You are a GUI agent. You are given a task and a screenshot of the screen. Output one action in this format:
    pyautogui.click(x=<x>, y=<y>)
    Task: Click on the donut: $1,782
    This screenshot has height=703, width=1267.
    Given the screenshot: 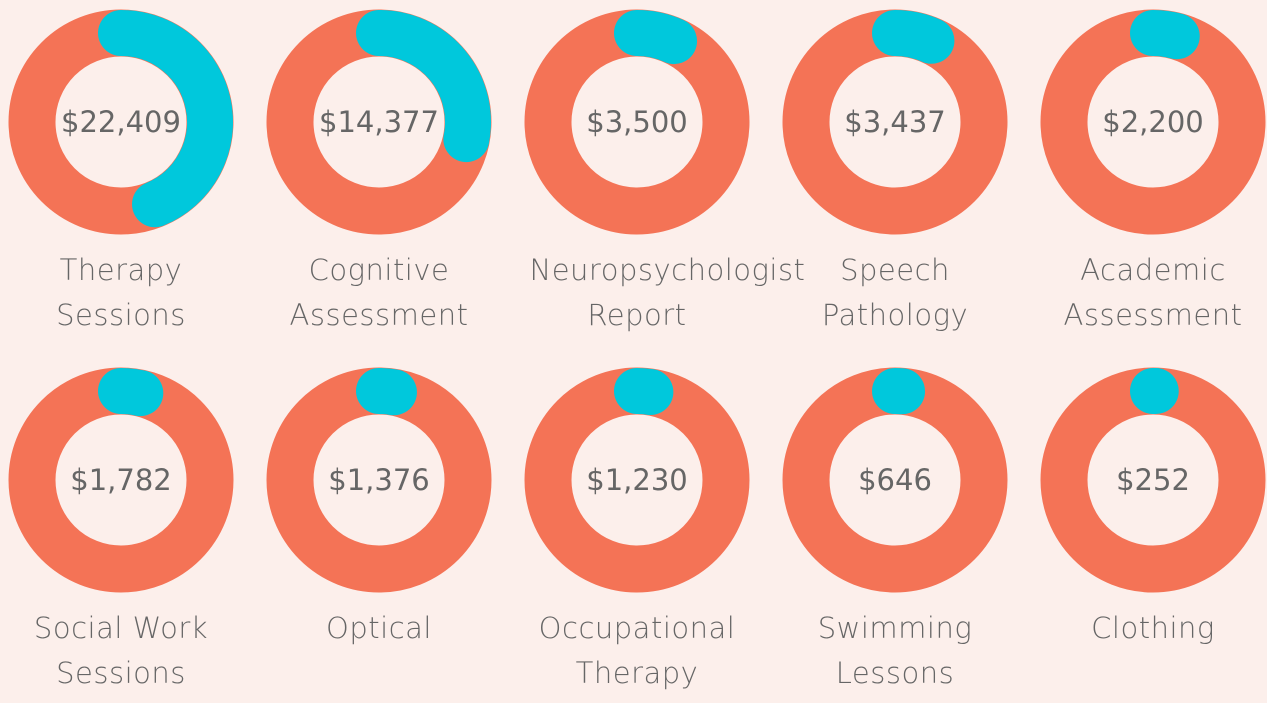 What is the action you would take?
    pyautogui.click(x=121, y=480)
    